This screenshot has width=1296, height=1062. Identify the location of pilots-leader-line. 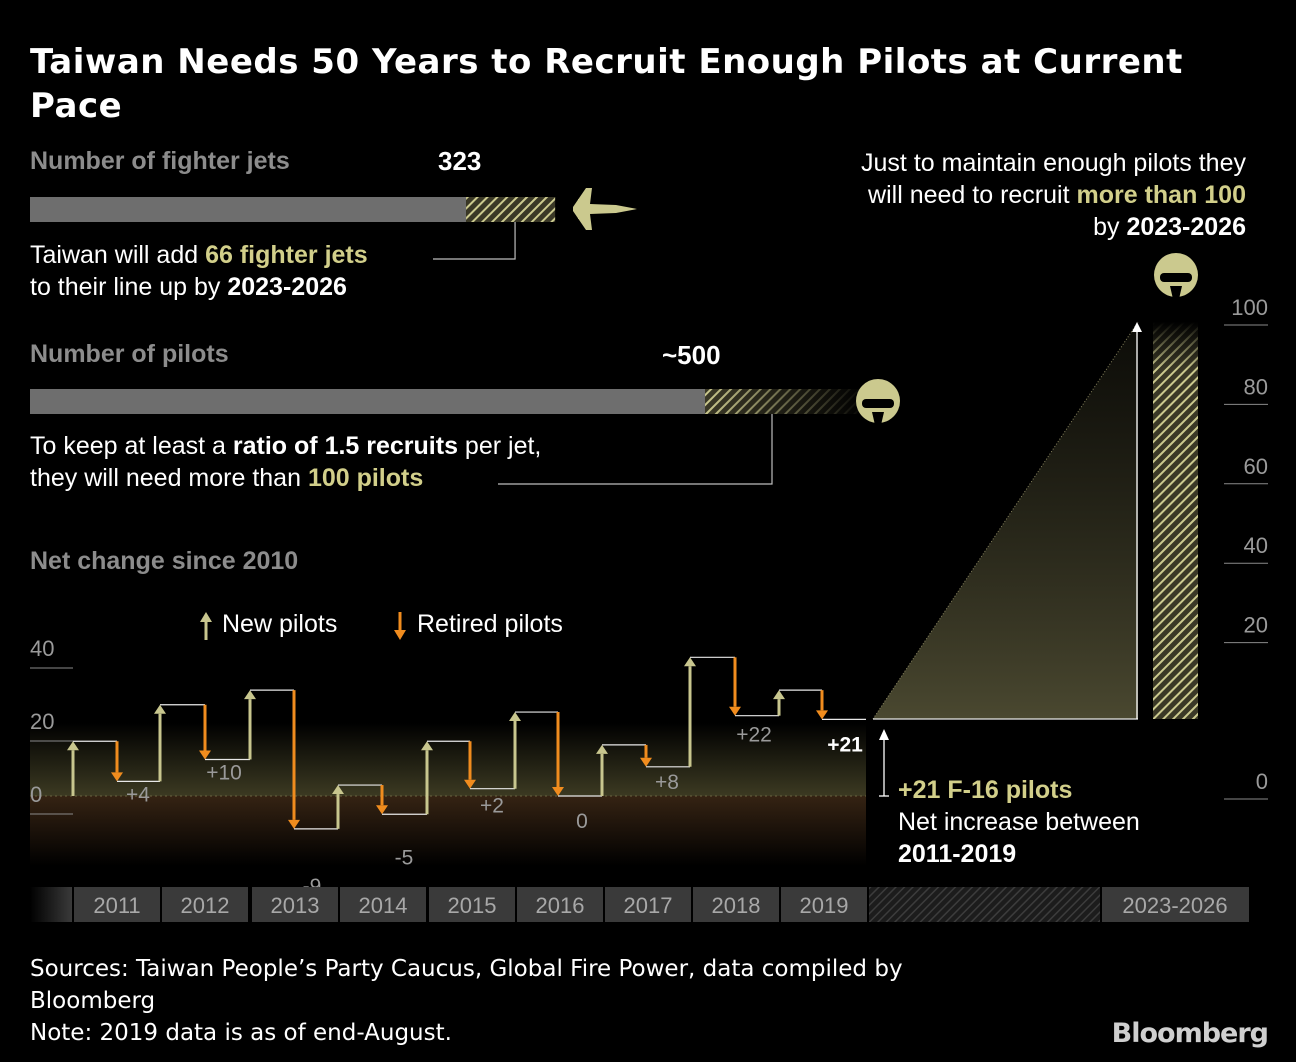
(635, 449).